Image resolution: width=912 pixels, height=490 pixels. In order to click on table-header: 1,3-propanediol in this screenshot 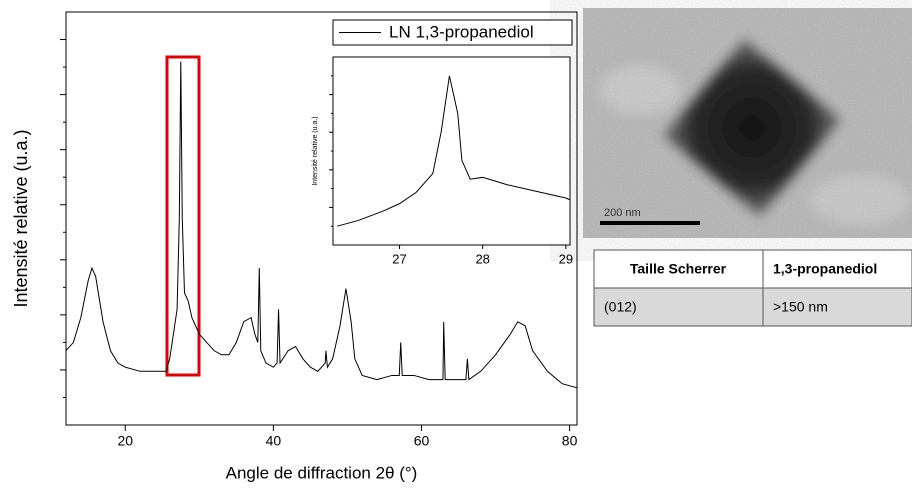, I will do `click(825, 269)`.